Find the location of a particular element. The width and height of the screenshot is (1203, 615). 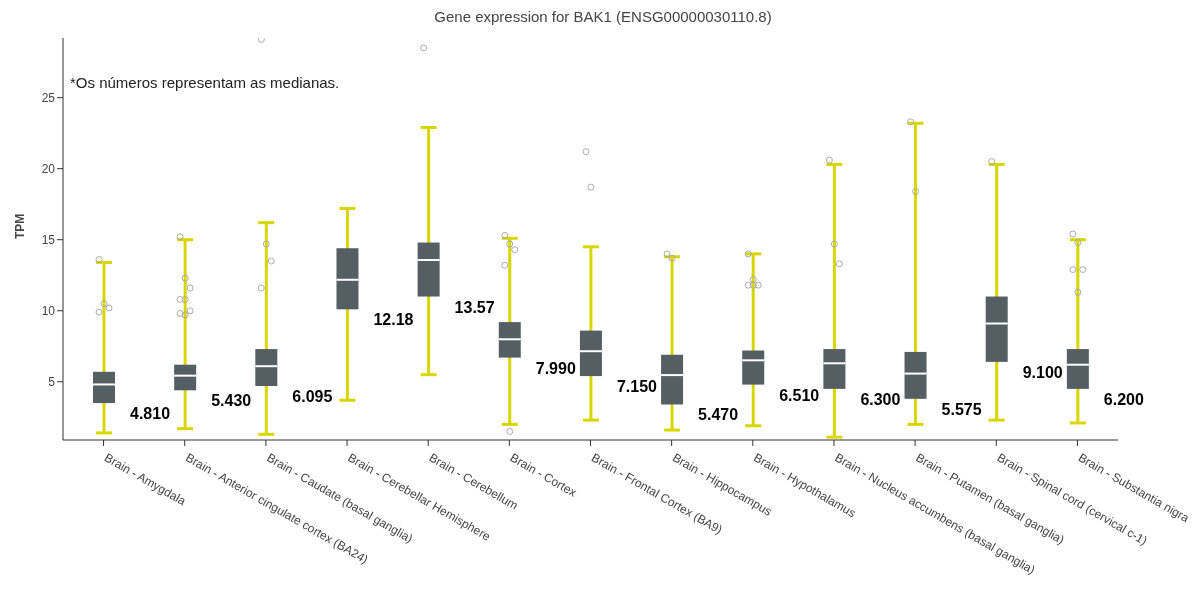

text: 13.57 is located at coordinates (474, 307).